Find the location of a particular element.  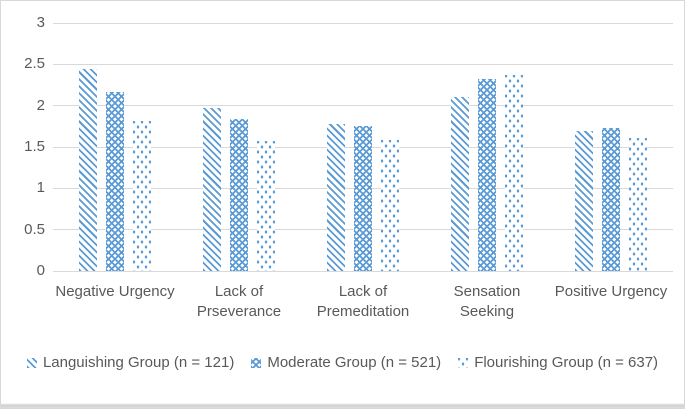

y-axis-tick-label: 1 is located at coordinates (40, 188).